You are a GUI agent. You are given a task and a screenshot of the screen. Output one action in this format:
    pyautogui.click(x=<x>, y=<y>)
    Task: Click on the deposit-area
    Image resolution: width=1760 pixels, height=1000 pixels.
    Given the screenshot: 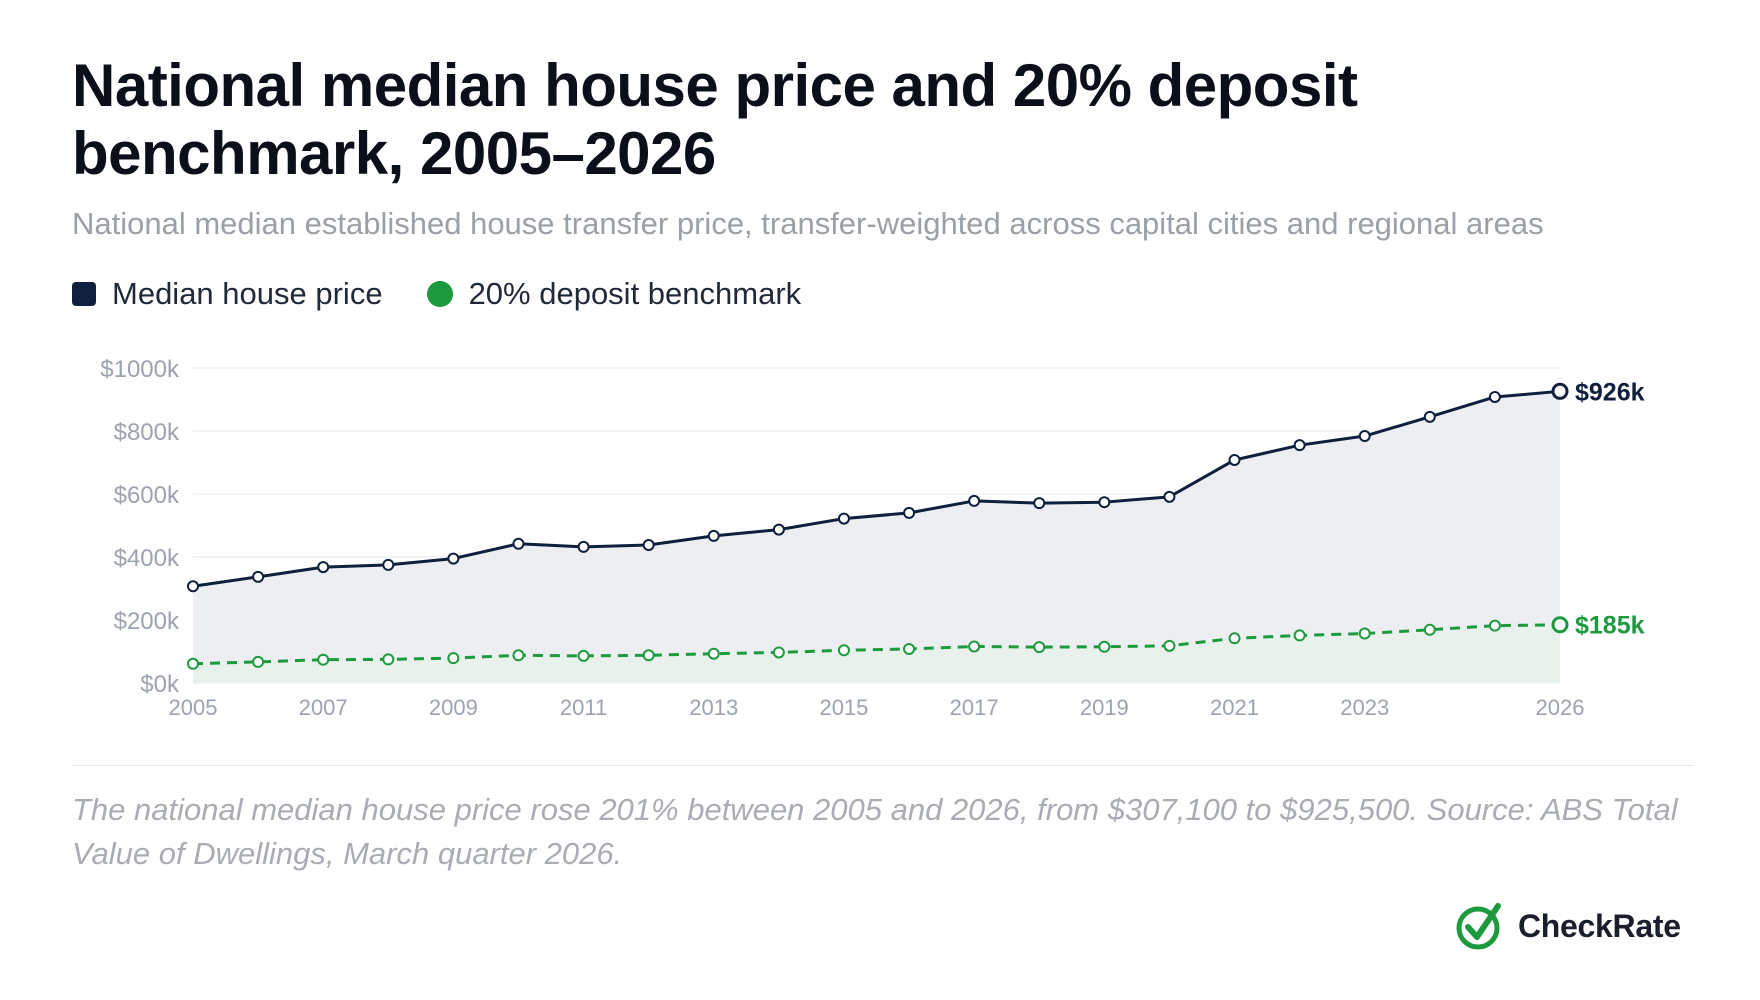 What is the action you would take?
    pyautogui.click(x=876, y=653)
    